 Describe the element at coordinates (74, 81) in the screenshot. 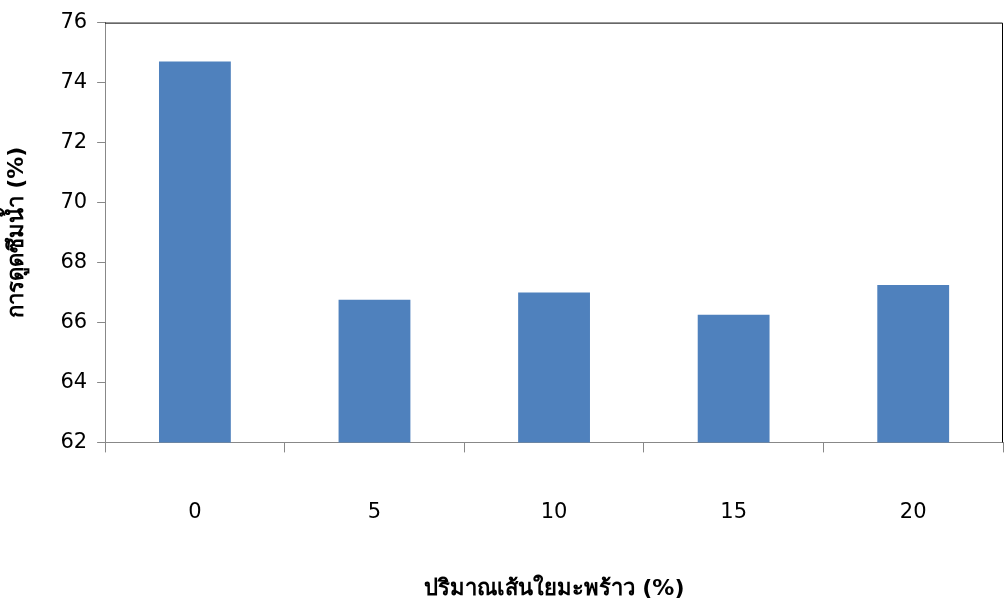

I see `y-tick-label: 74` at that location.